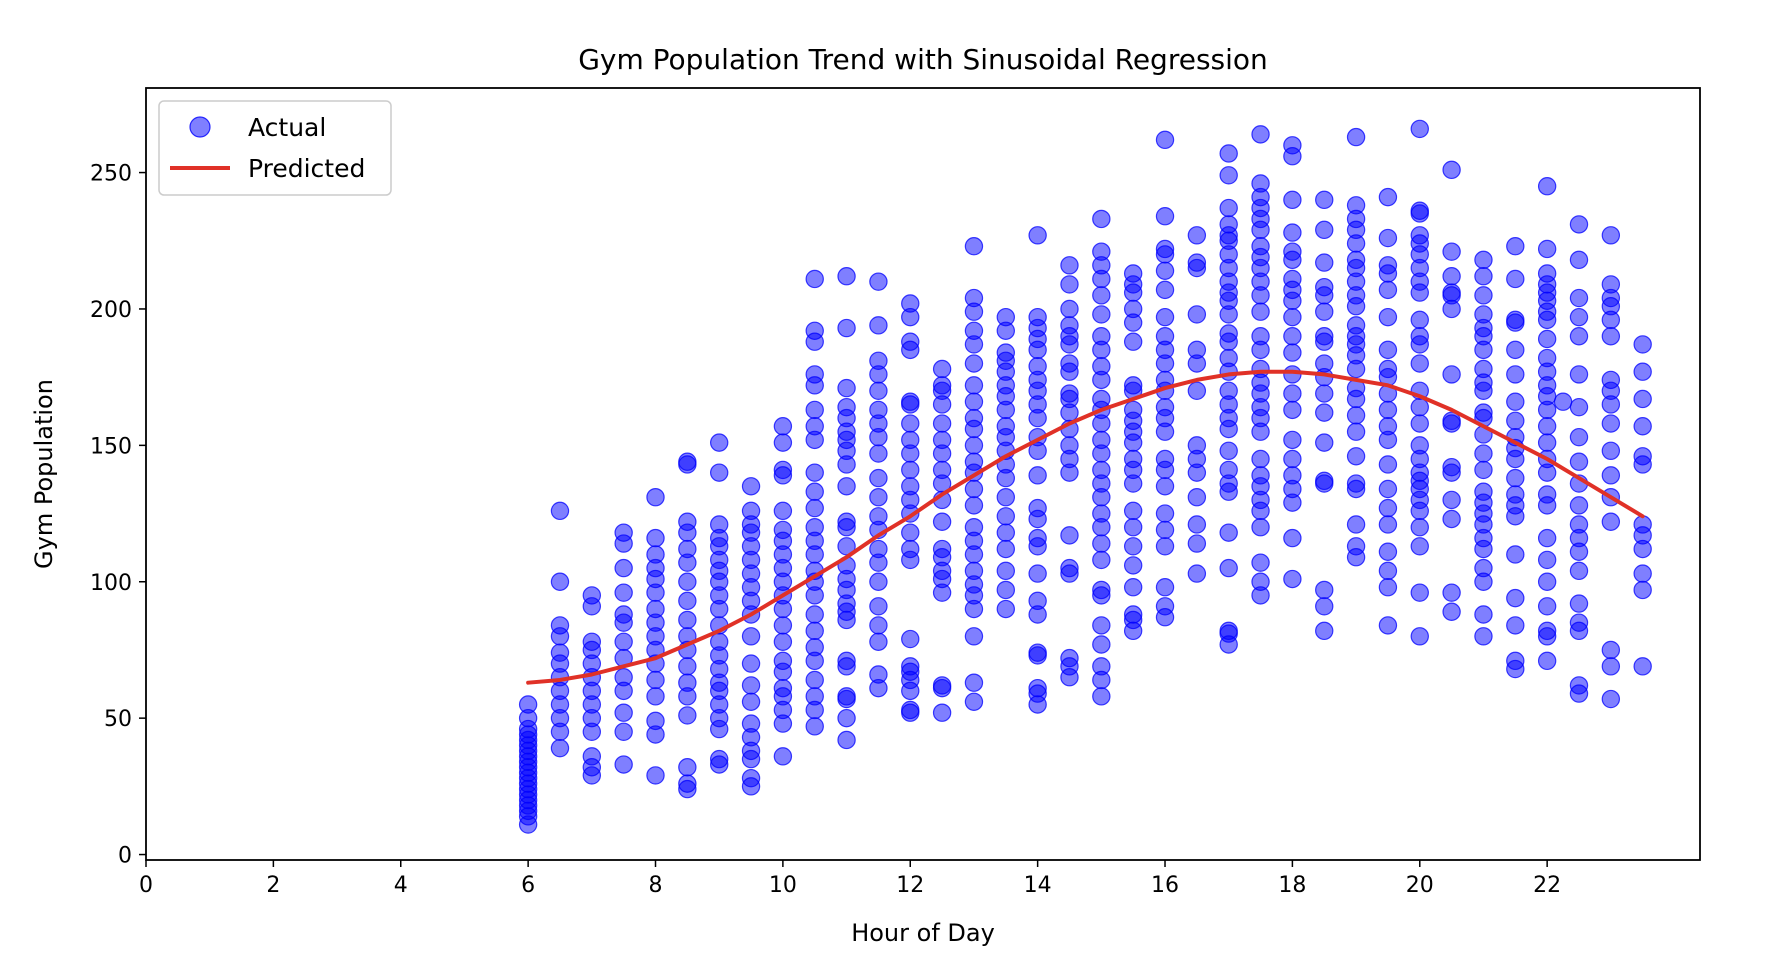 The image size is (1780, 966). Describe the element at coordinates (125, 856) in the screenshot. I see `y-tick-label: 0` at that location.